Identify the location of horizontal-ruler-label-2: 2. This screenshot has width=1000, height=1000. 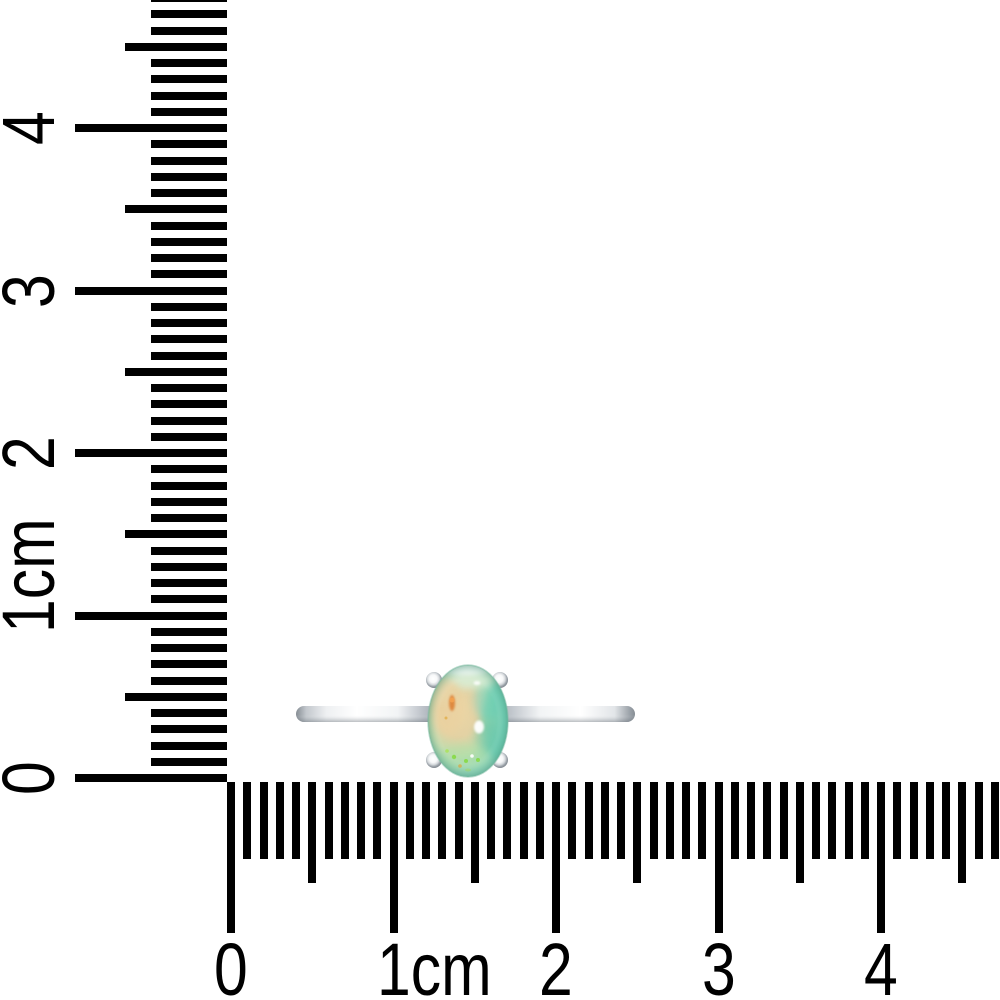
(556, 964).